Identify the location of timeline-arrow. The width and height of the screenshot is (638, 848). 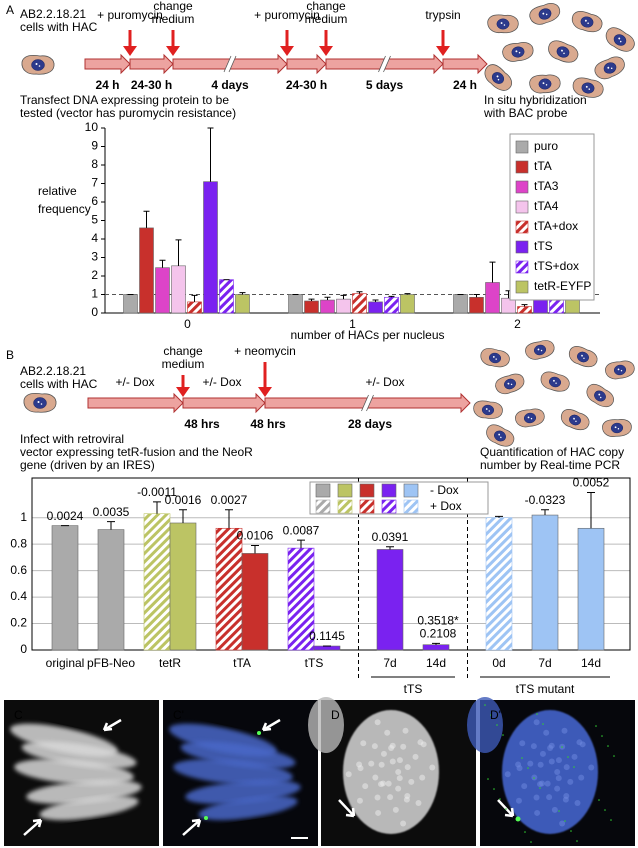
(465, 64).